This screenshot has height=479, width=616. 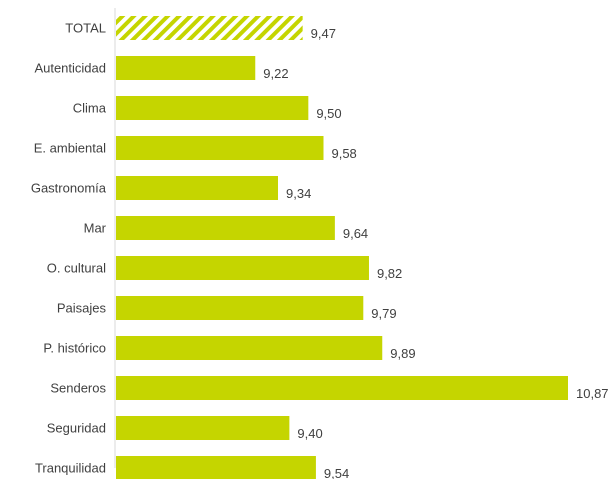 What do you see at coordinates (76, 268) in the screenshot?
I see `category-label: O. cultural` at bounding box center [76, 268].